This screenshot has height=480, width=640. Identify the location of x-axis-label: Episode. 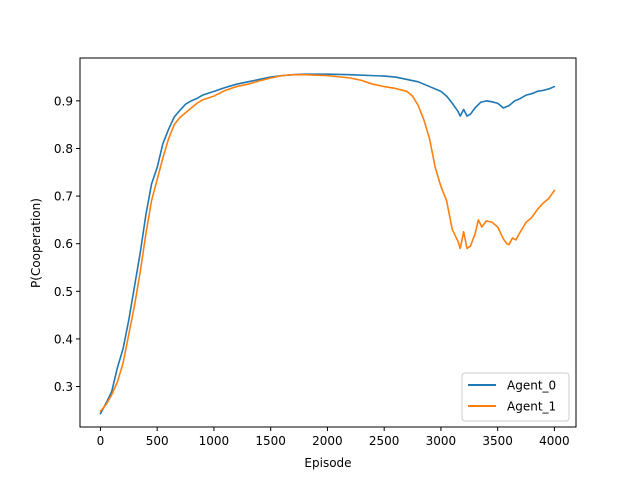
(327, 463).